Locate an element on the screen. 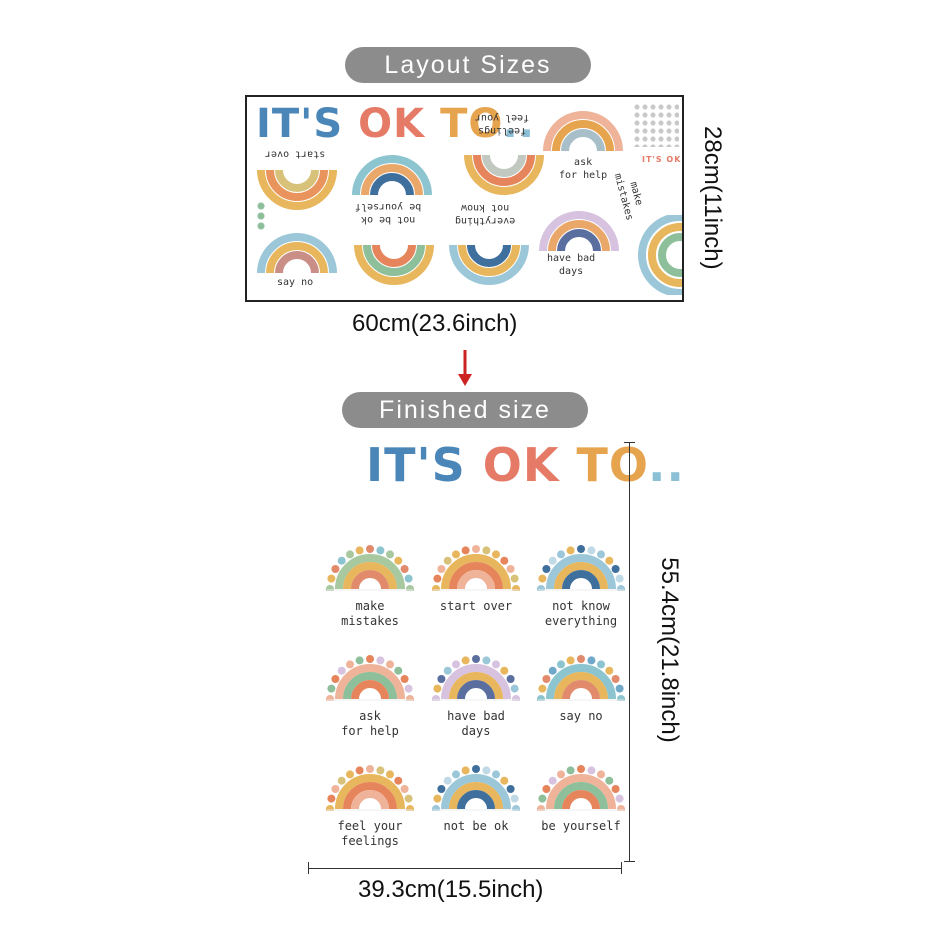 The height and width of the screenshot is (930, 930). rainbow-card-label-line-2: feelings is located at coordinates (370, 841).